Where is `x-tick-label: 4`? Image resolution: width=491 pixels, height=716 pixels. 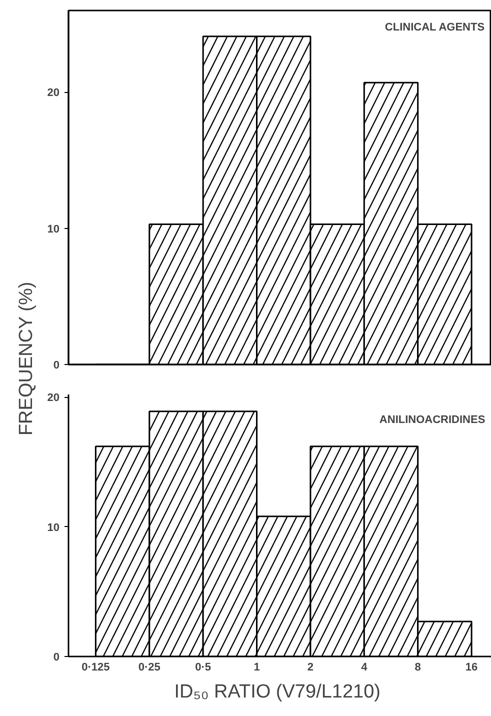 x-tick-label: 4 is located at coordinates (364, 668).